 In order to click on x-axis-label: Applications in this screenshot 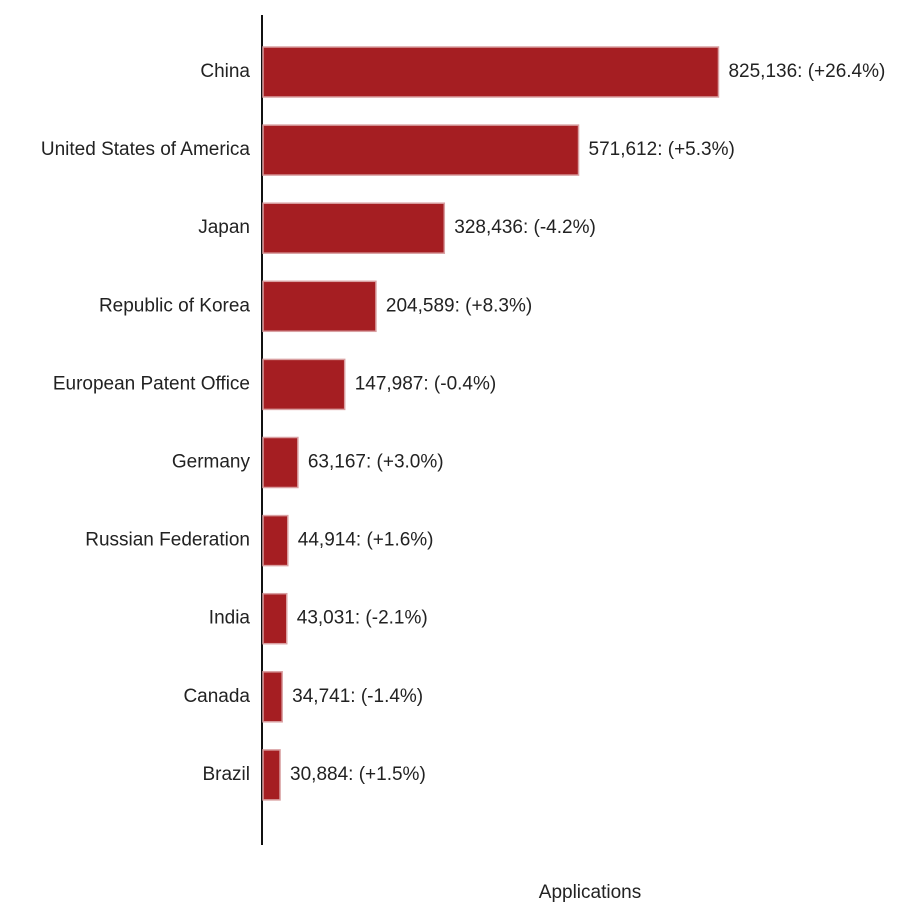, I will do `click(590, 892)`.